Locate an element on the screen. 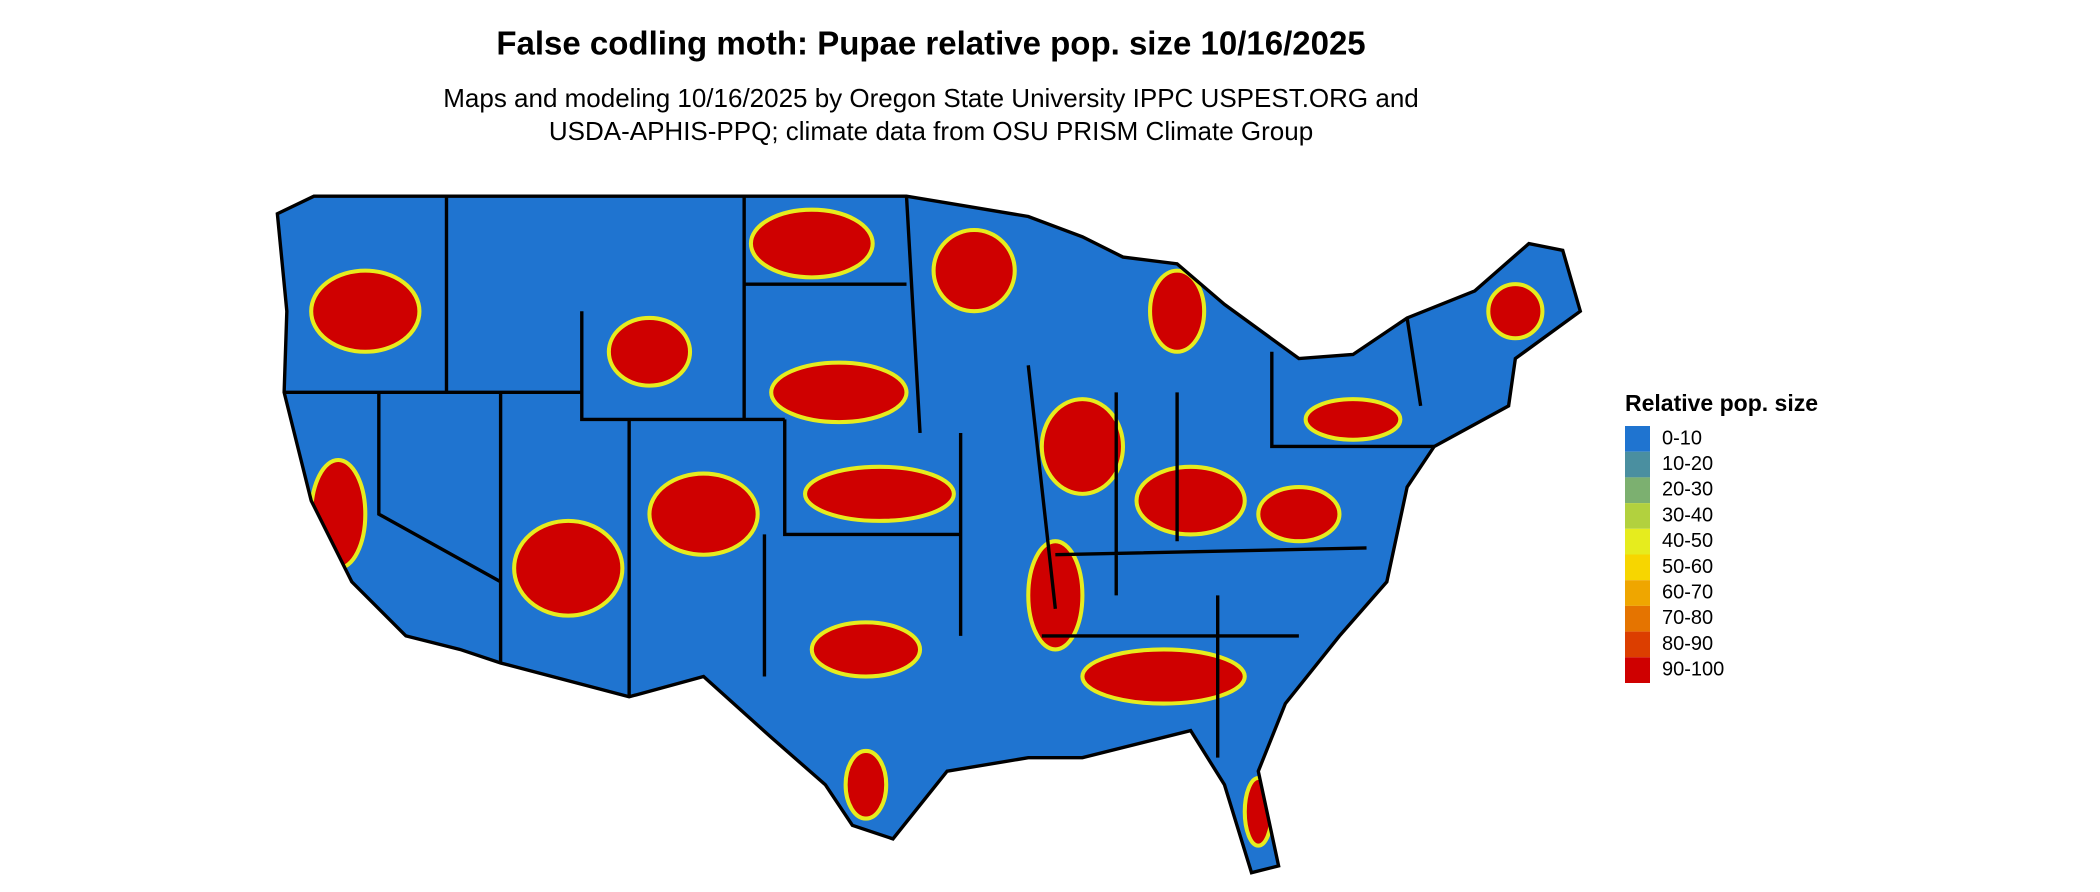  legend-title: Relative pop. size is located at coordinates (1721, 403).